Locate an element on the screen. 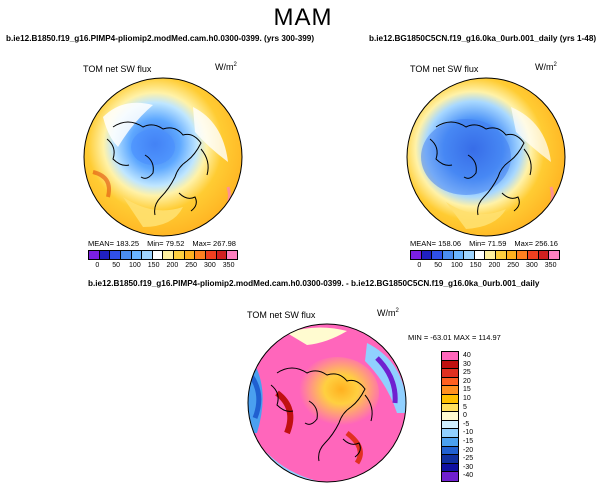 Image resolution: width=606 pixels, height=483 pixels. colorbar-tick-label: 200 is located at coordinates (172, 265).